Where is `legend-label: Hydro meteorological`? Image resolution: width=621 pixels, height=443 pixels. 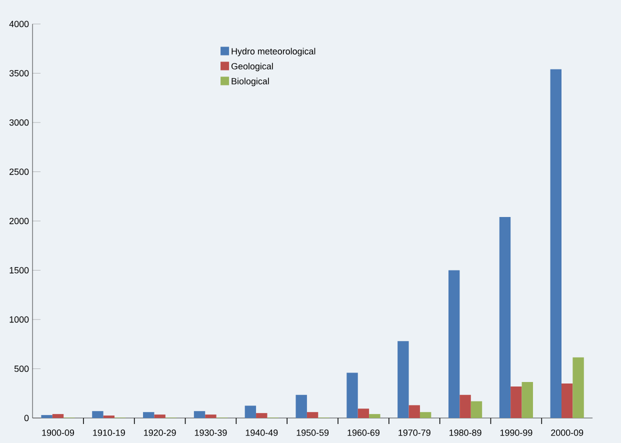 legend-label: Hydro meteorological is located at coordinates (274, 52).